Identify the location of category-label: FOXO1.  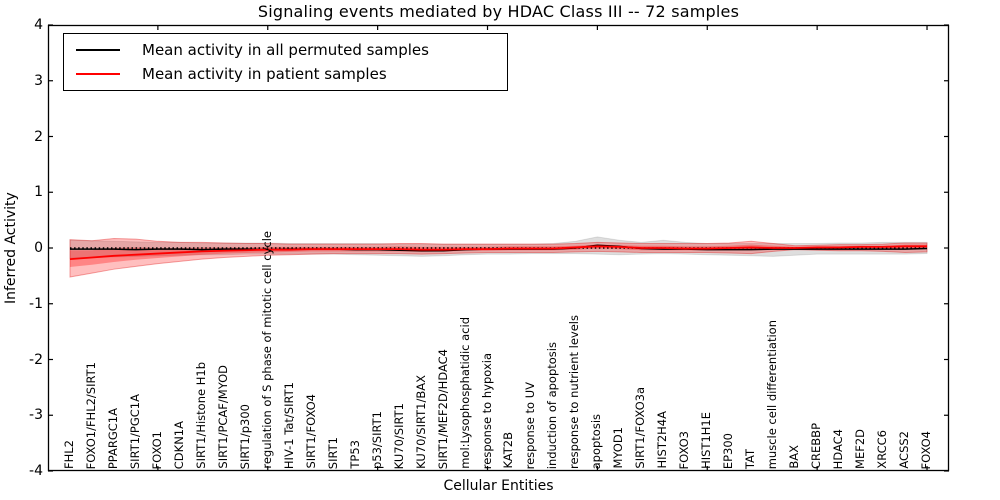
(156, 449).